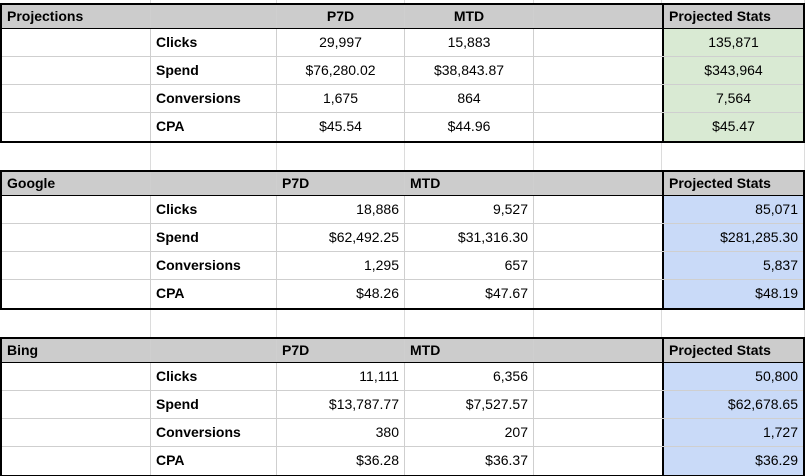 The image size is (805, 476). I want to click on mtd-value-cell: 207, so click(469, 432).